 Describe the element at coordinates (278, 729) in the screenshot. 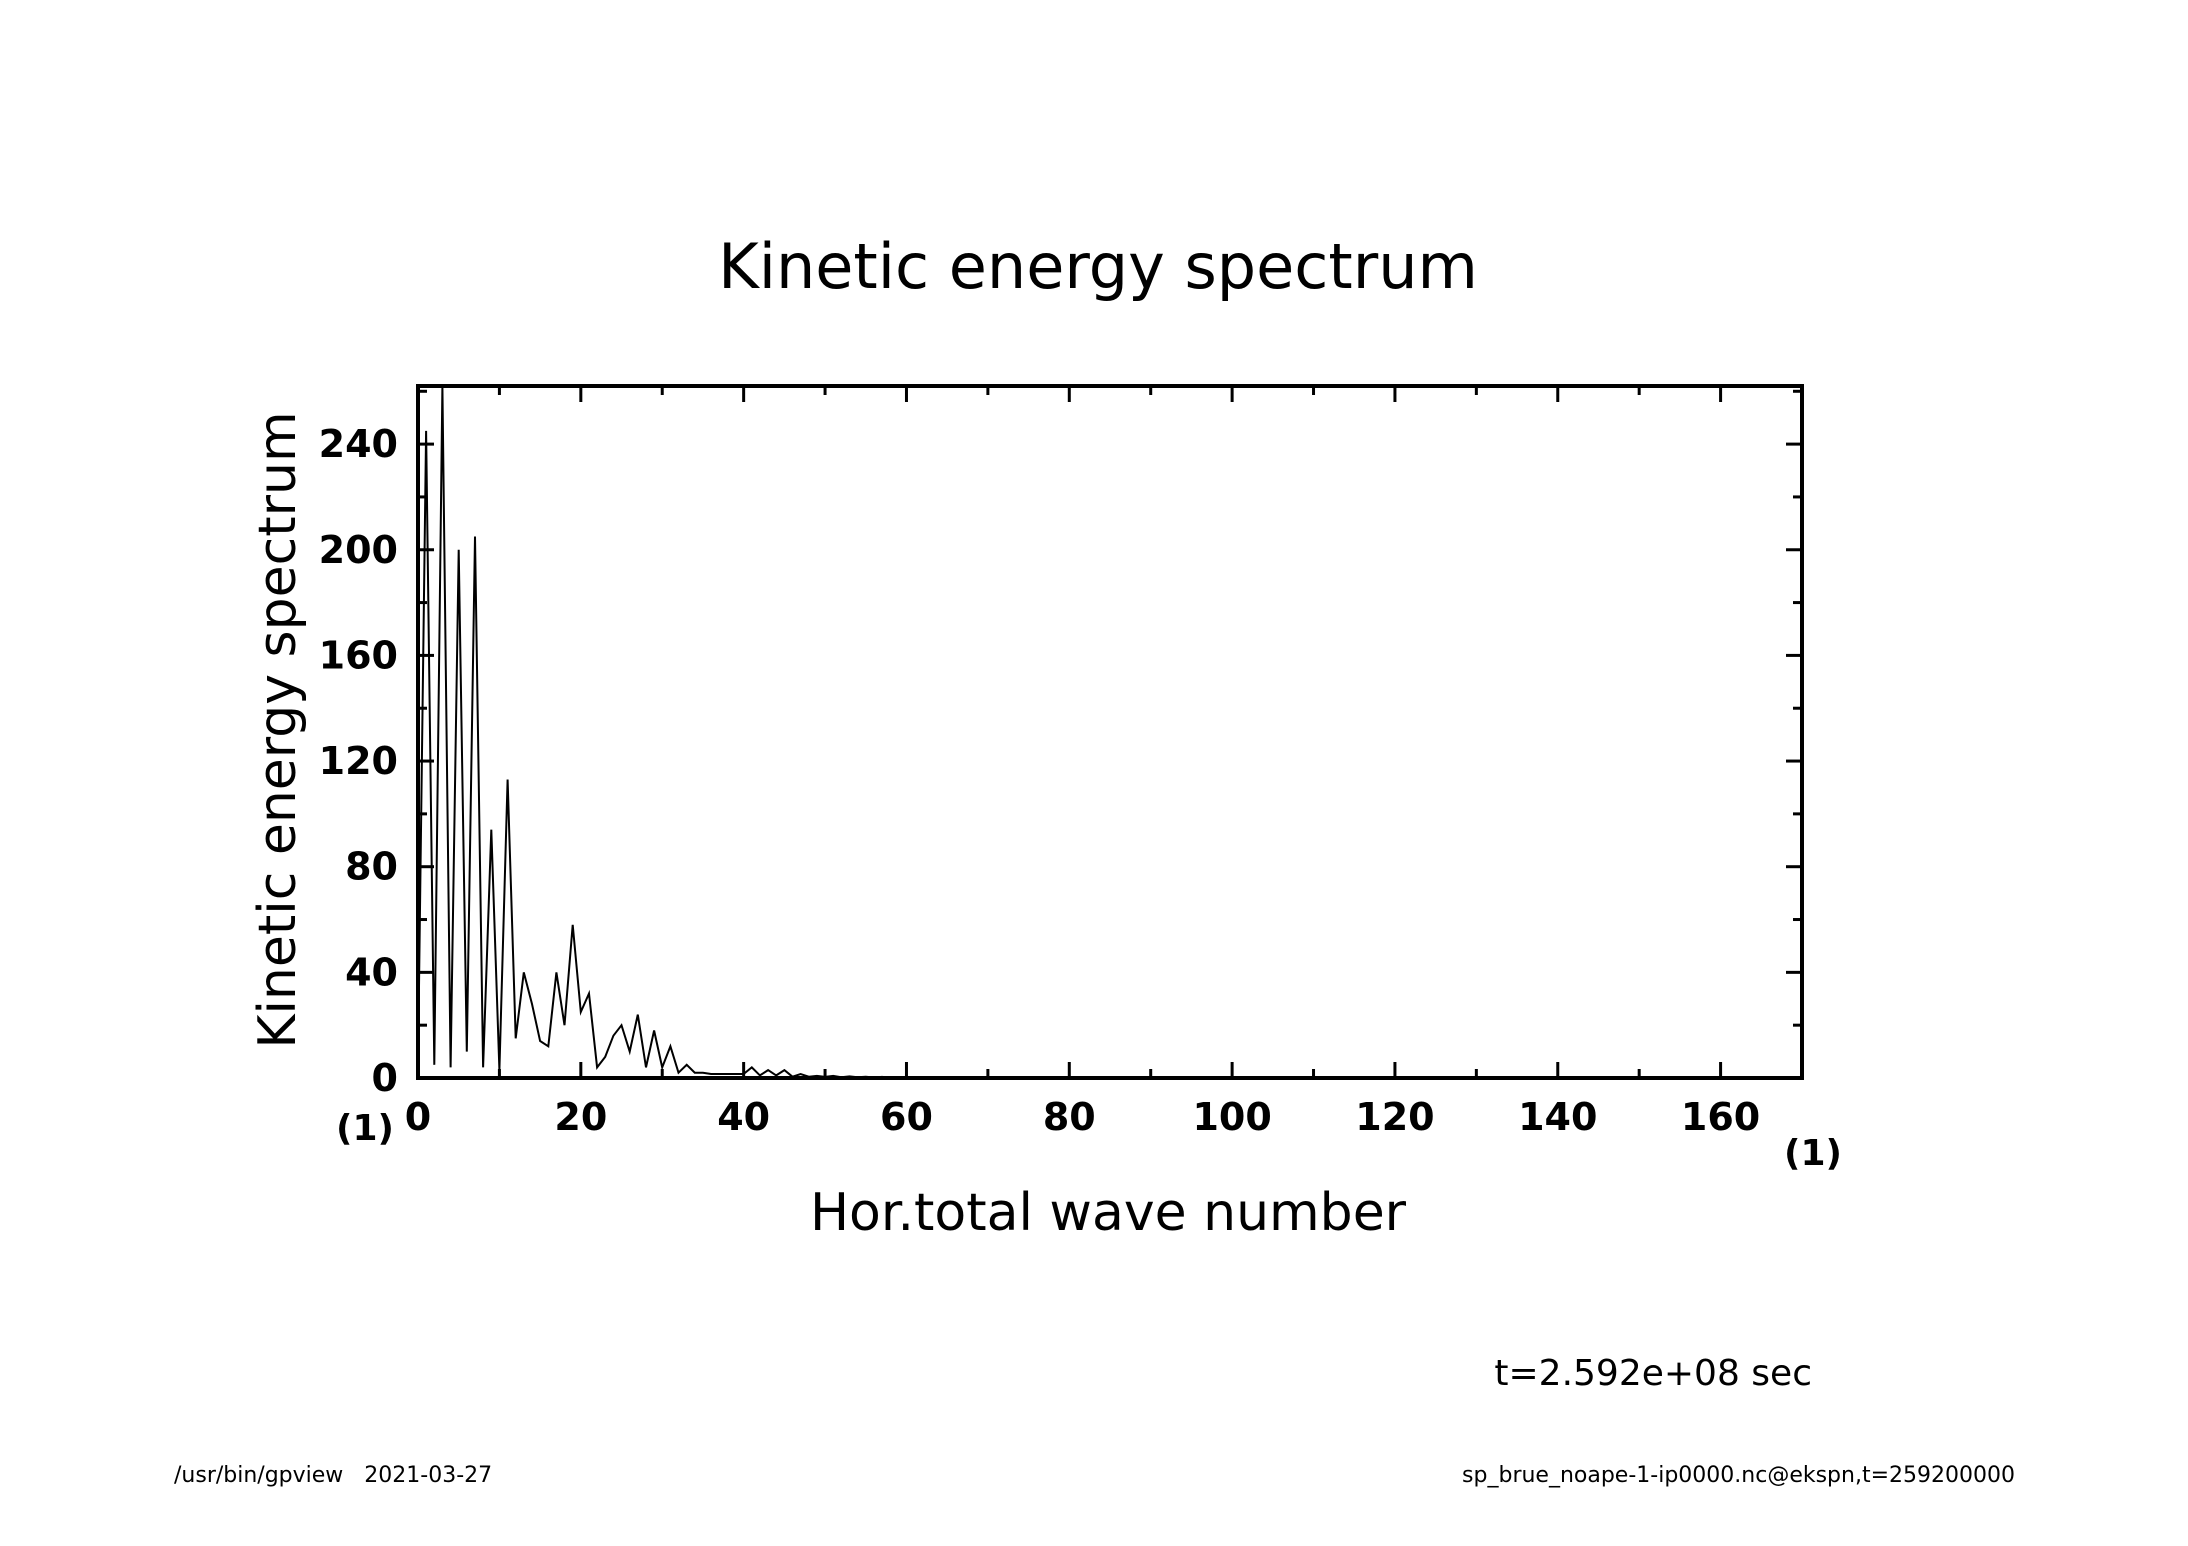

I see `y-axis-label: Kinetic energy spectrum` at that location.